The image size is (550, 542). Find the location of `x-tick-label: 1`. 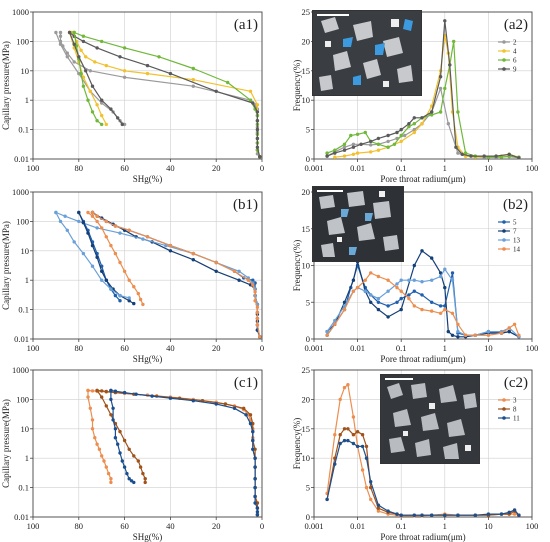

x-tick-label: 1 is located at coordinates (445, 526).